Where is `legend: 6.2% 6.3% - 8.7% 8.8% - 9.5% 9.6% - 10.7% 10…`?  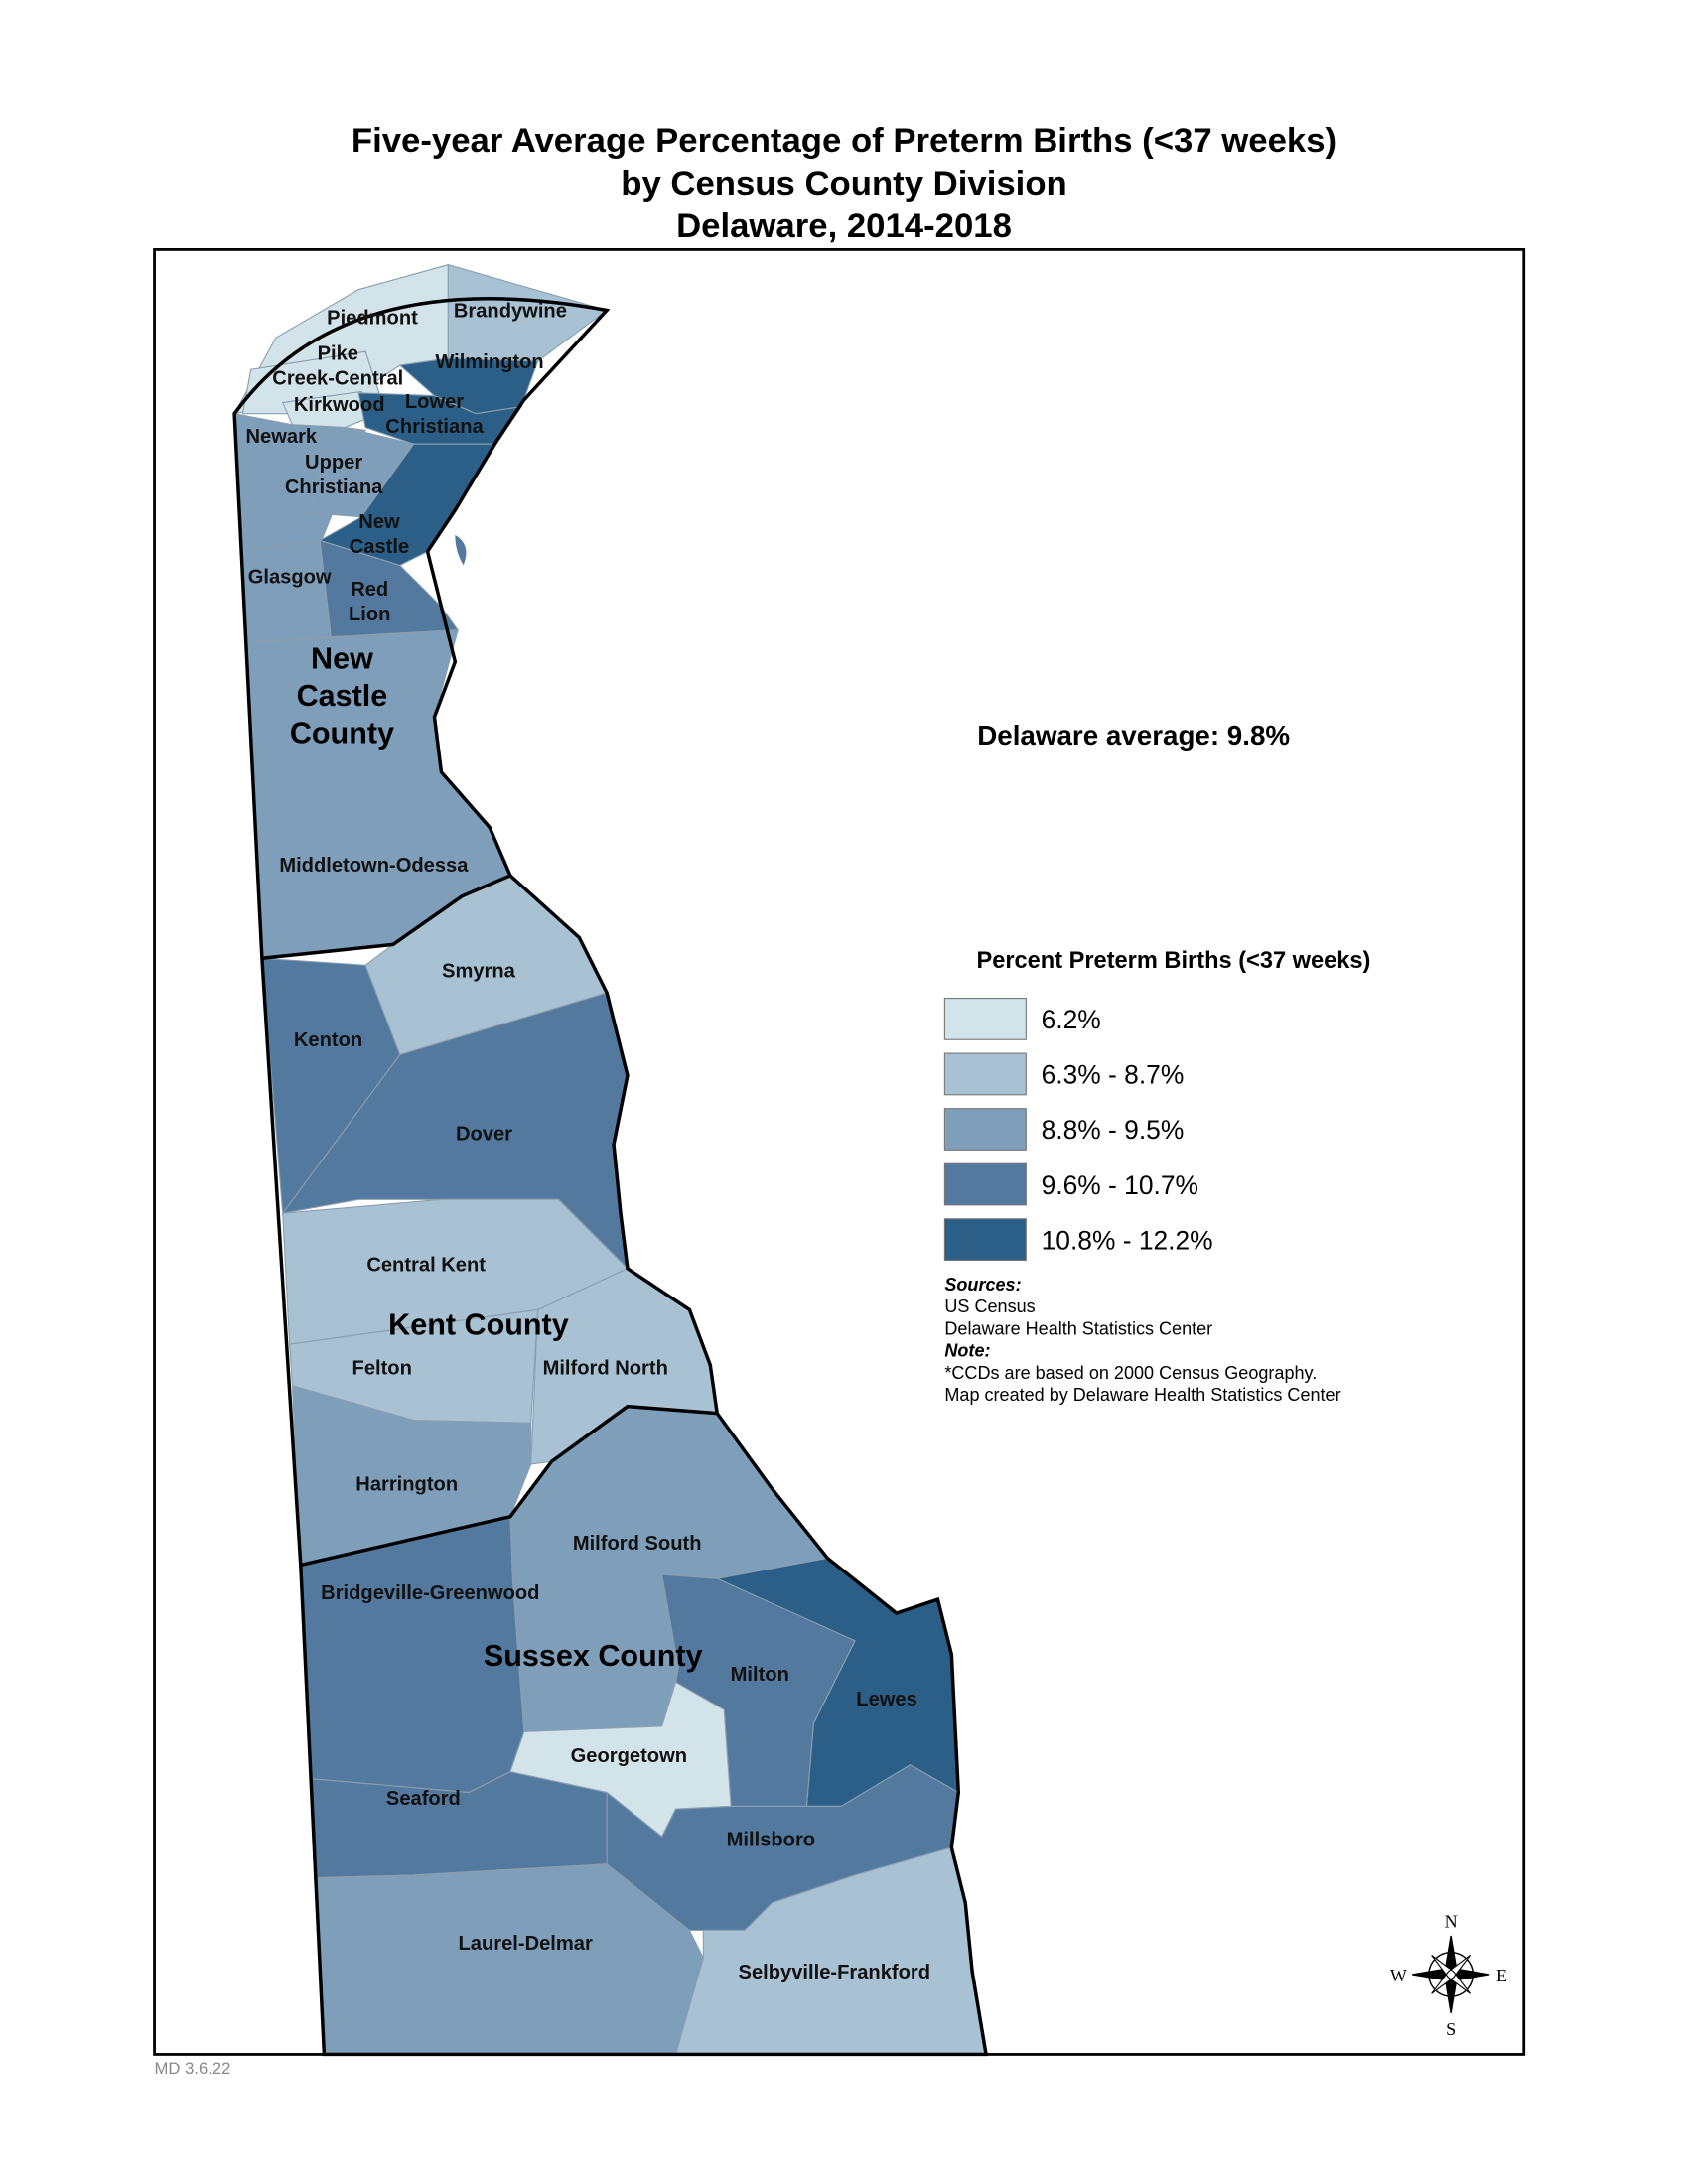
legend: 6.2% 6.3% - 8.7% 8.8% - 9.5% 9.6% - 10.7% 10… is located at coordinates (1078, 1129).